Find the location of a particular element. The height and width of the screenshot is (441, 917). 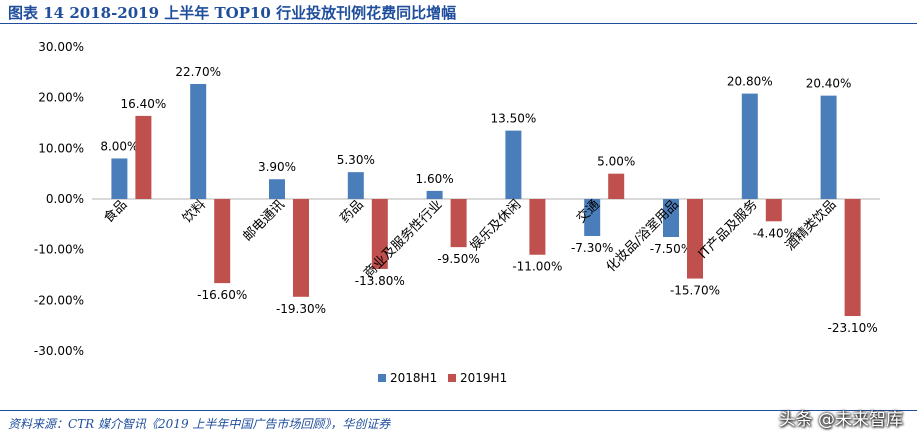

y-tick-label: 0.00% is located at coordinates (65, 199).